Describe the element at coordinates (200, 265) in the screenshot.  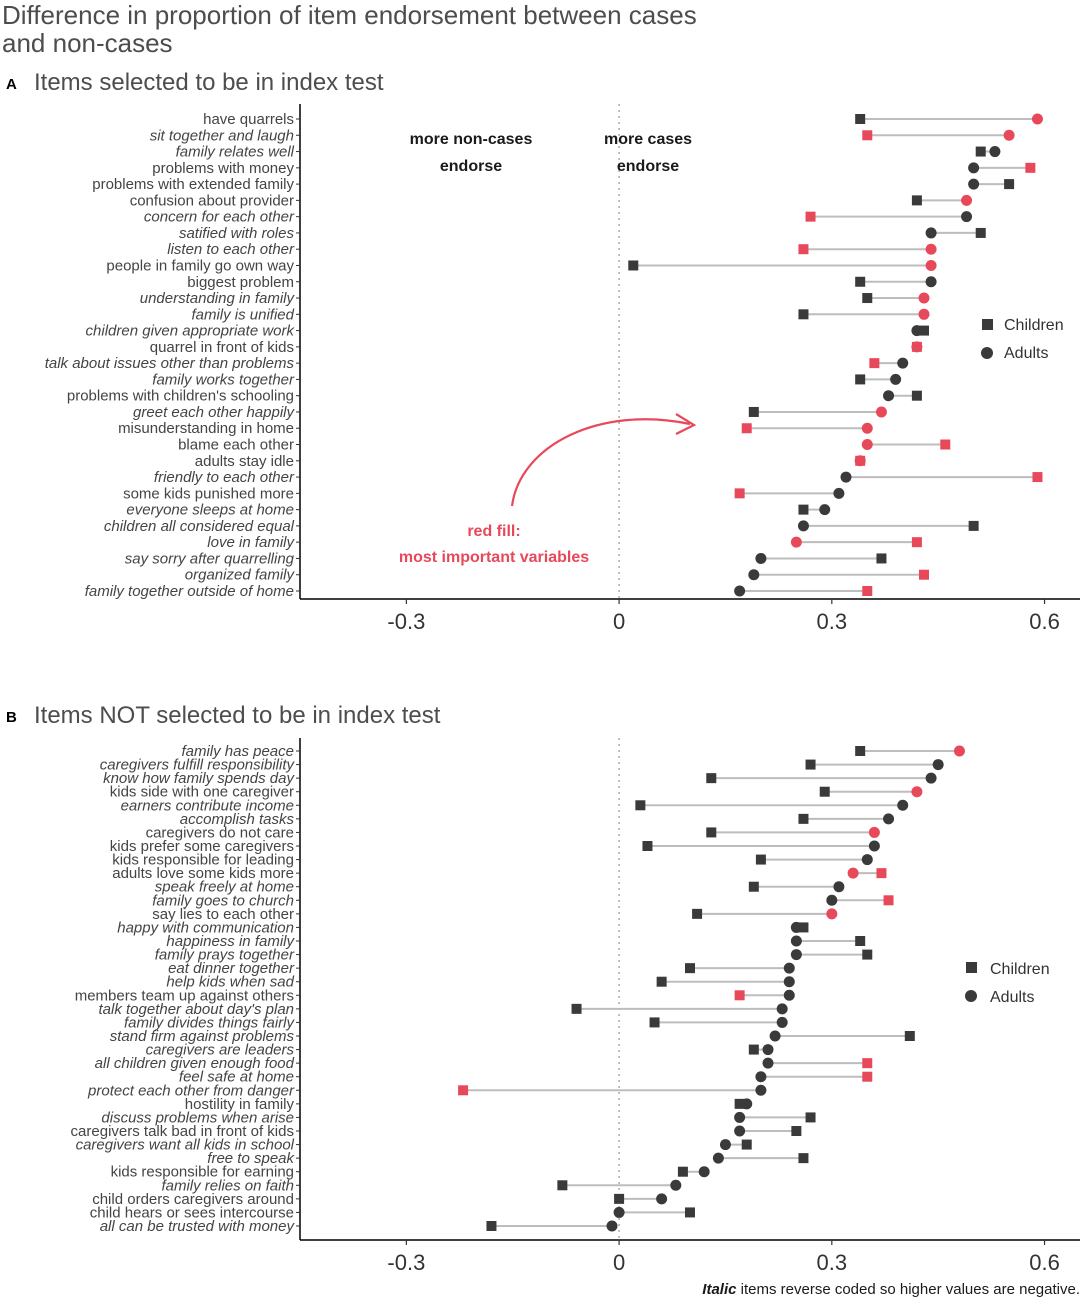
I see `panel-a-item-label: people in family go own way` at that location.